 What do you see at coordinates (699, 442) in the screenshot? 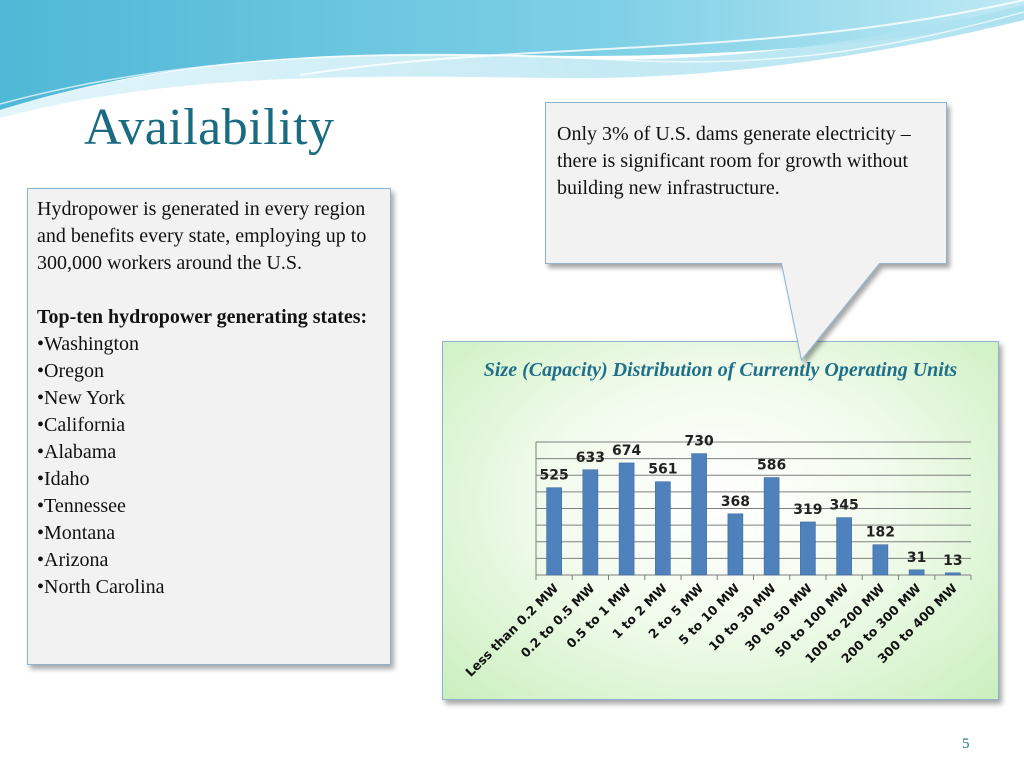
I see `data-label: 730` at bounding box center [699, 442].